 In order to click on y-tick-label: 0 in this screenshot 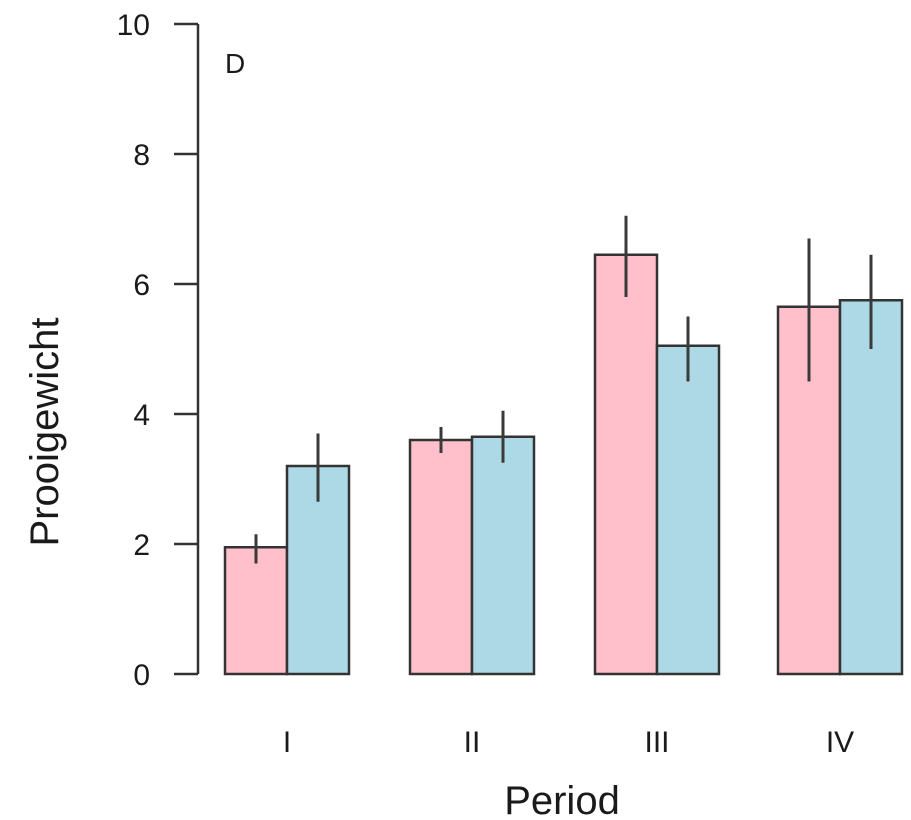, I will do `click(141, 675)`.